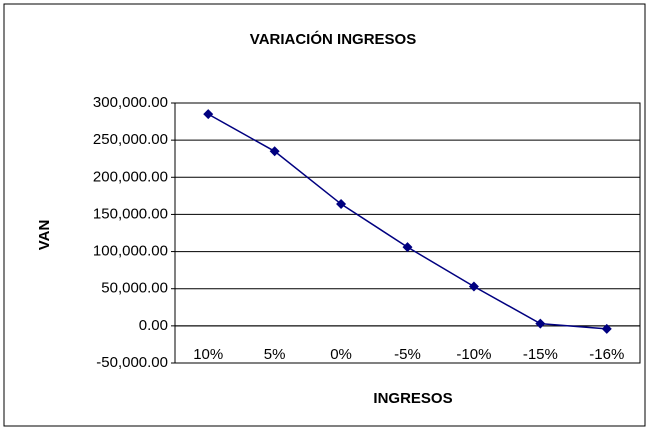 The image size is (649, 435). Describe the element at coordinates (134, 288) in the screenshot. I see `y-tick-label: 50,000.00` at that location.